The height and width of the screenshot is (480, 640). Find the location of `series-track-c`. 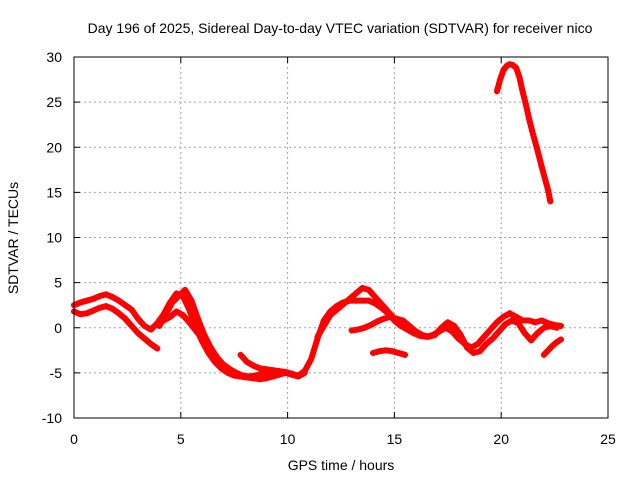

series-track-c is located at coordinates (223, 333).